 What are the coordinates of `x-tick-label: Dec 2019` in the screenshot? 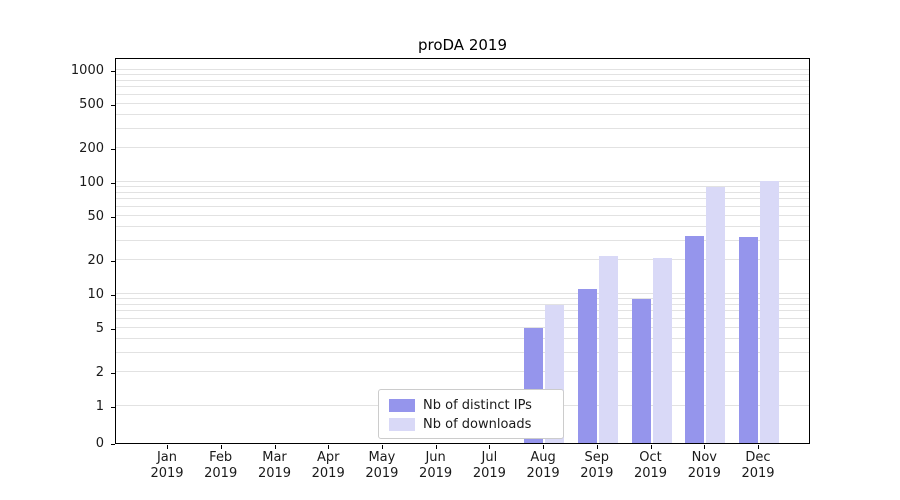 It's located at (758, 465).